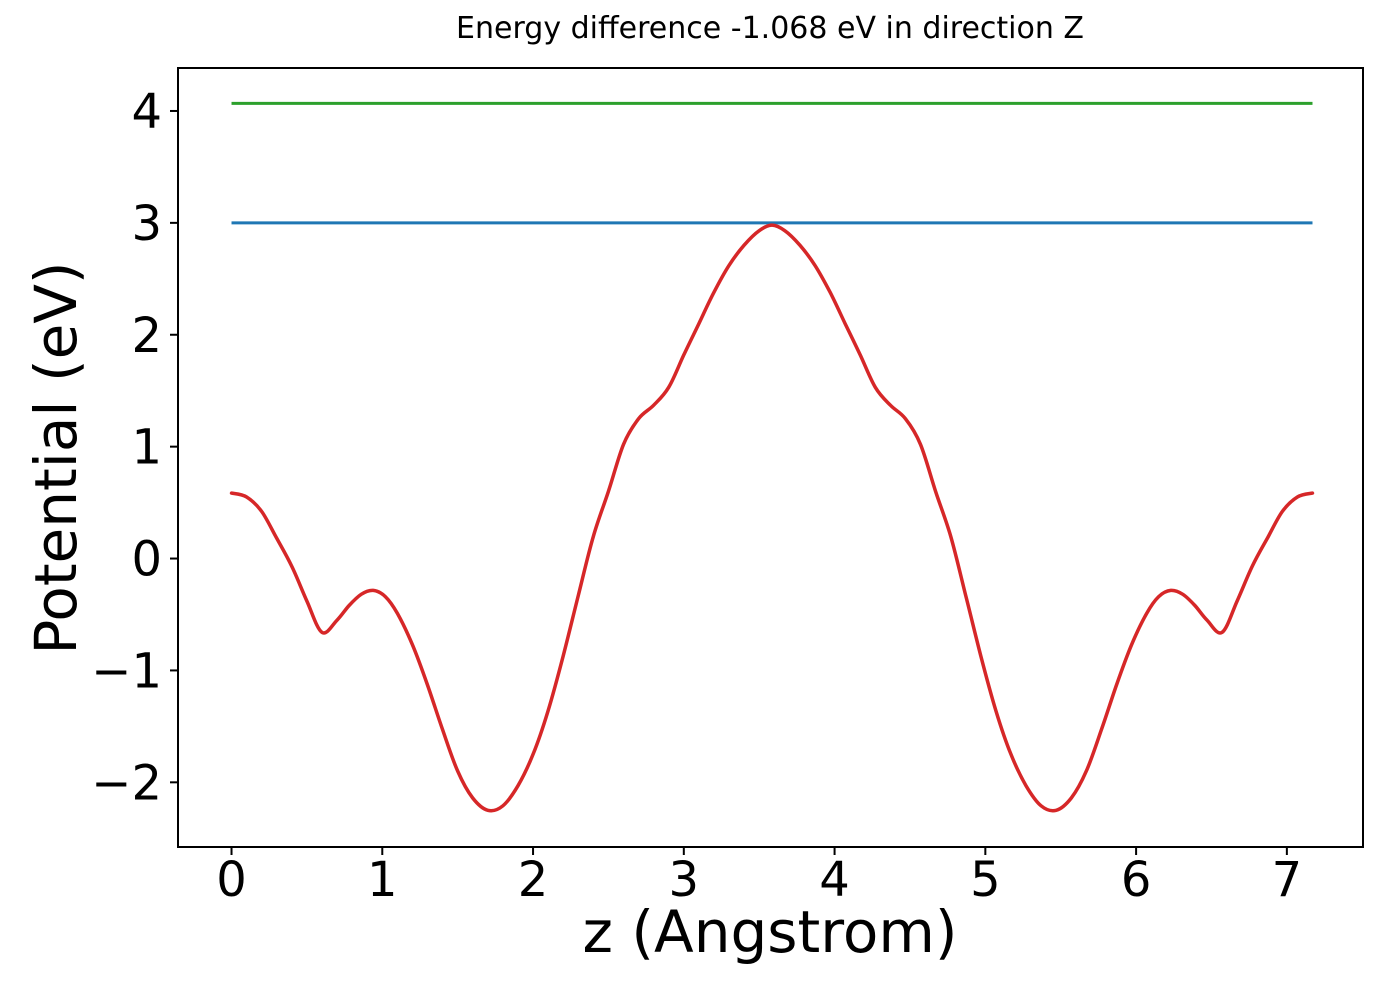 This screenshot has height=1004, width=1400. What do you see at coordinates (1287, 880) in the screenshot?
I see `x-tick-label: 7` at bounding box center [1287, 880].